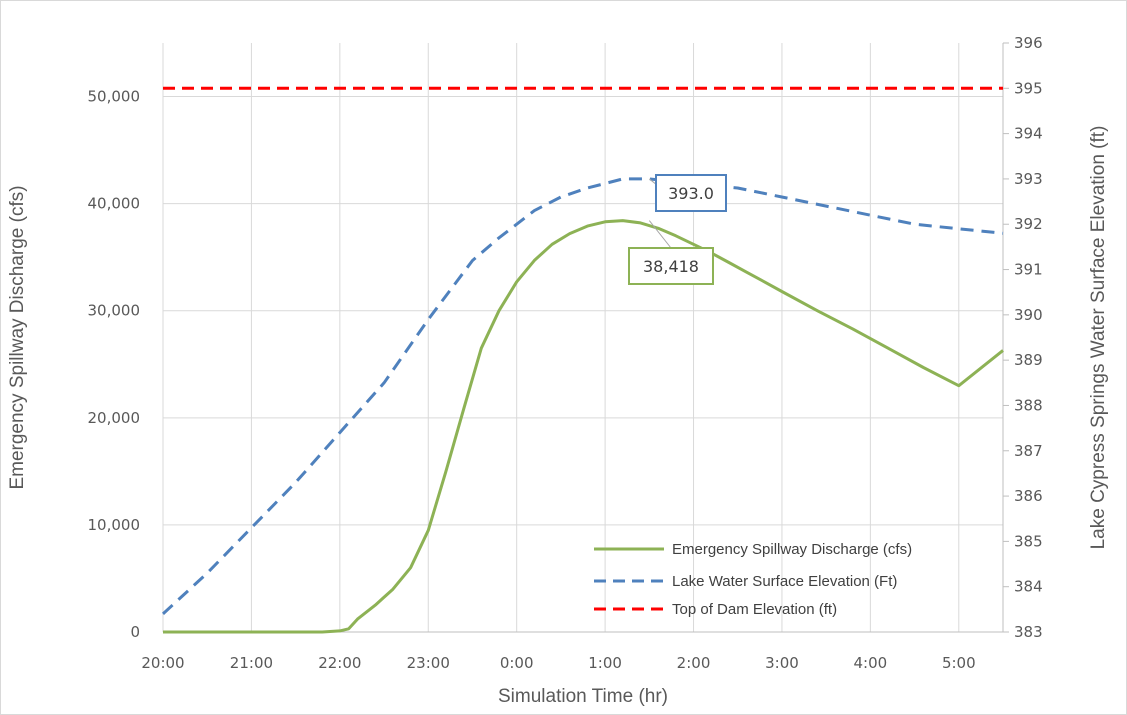 The image size is (1127, 715). I want to click on y-tick-label: 30,000, so click(114, 311).